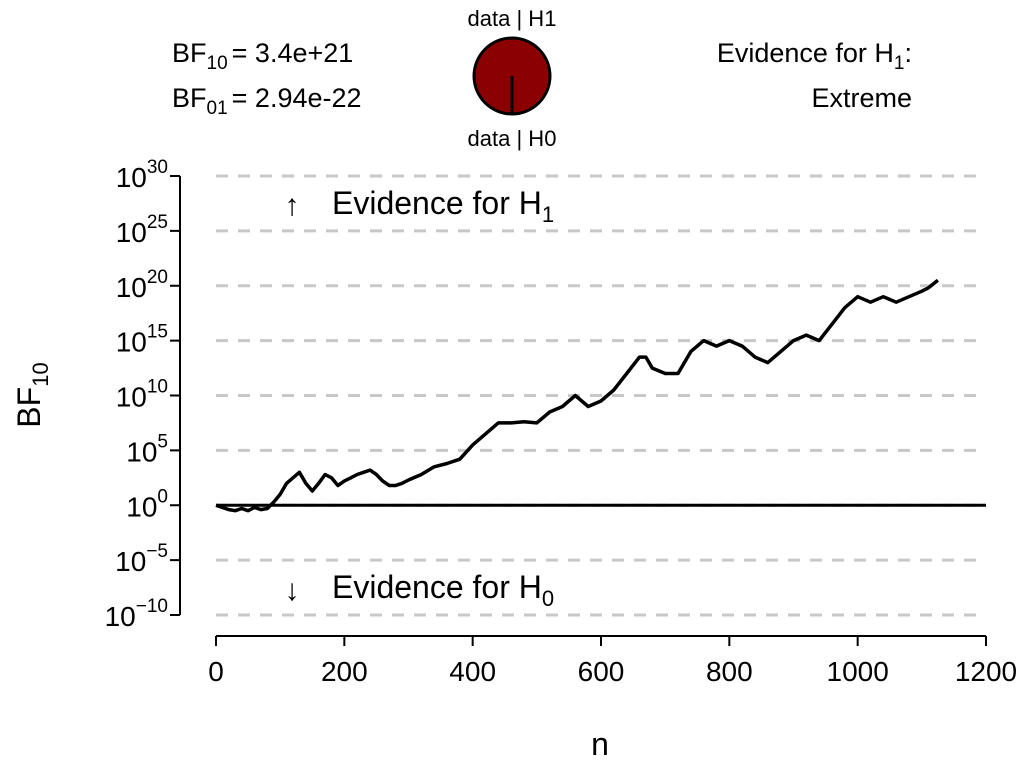 The height and width of the screenshot is (772, 1024). Describe the element at coordinates (292, 590) in the screenshot. I see `arrow-down-icon: ↓` at that location.